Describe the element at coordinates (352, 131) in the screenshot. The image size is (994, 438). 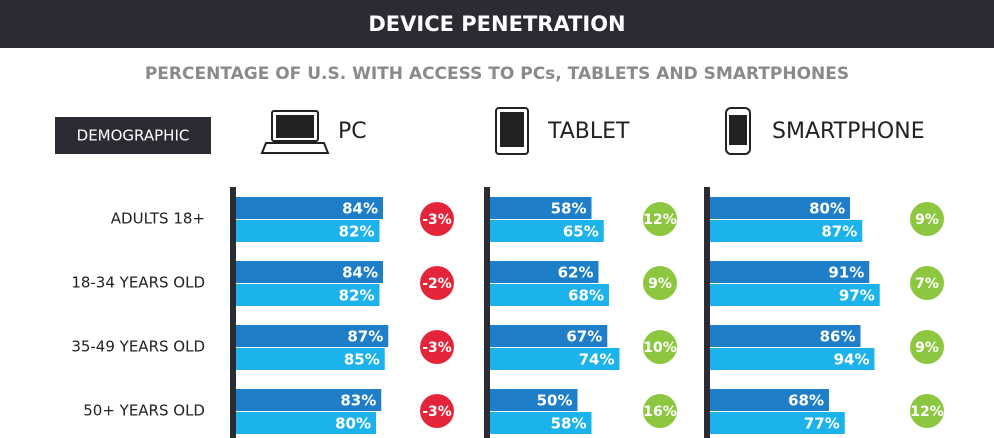
I see `panel-title: PC` at that location.